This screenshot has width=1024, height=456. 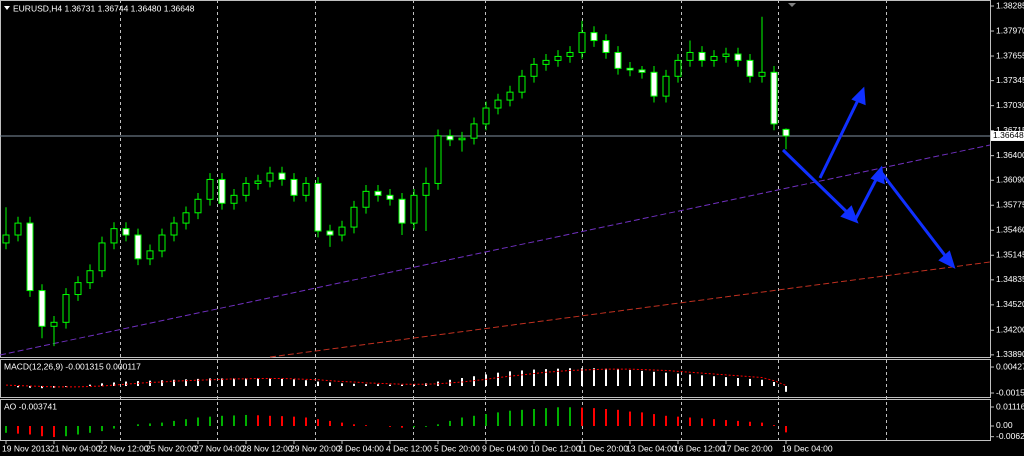 I want to click on ao-title: AO -0.003741, so click(x=30, y=406).